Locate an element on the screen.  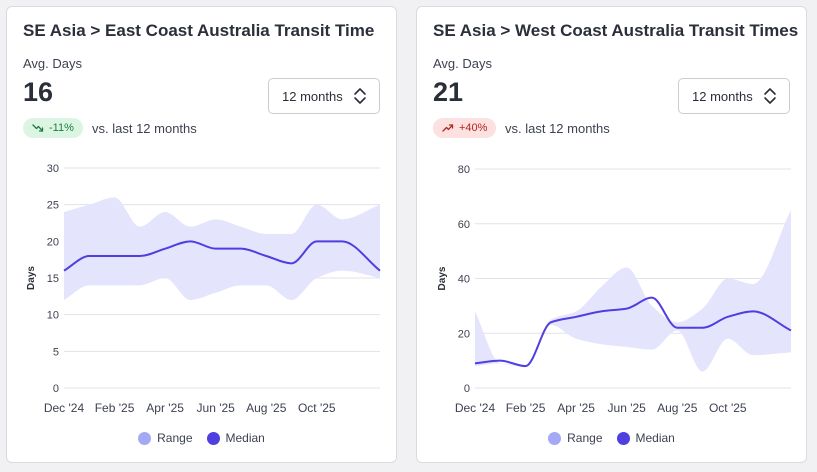
y-tick-label: 60 is located at coordinates (464, 225).